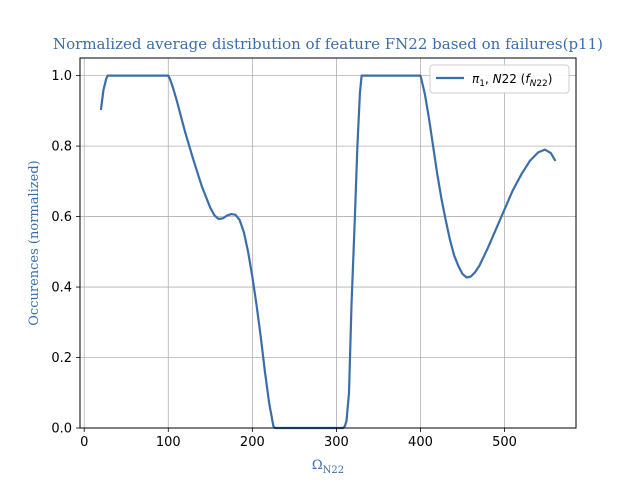 Image resolution: width=640 pixels, height=480 pixels. I want to click on x-tick-label: 0, so click(84, 442).